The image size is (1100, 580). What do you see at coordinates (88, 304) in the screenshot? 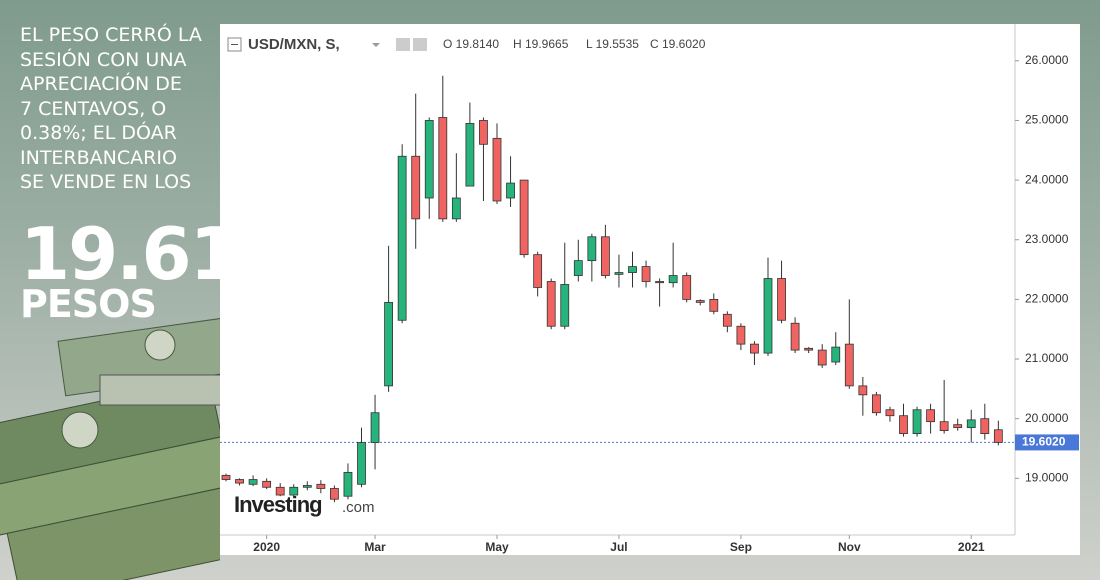
I see `headline-unit: PESOS` at bounding box center [88, 304].